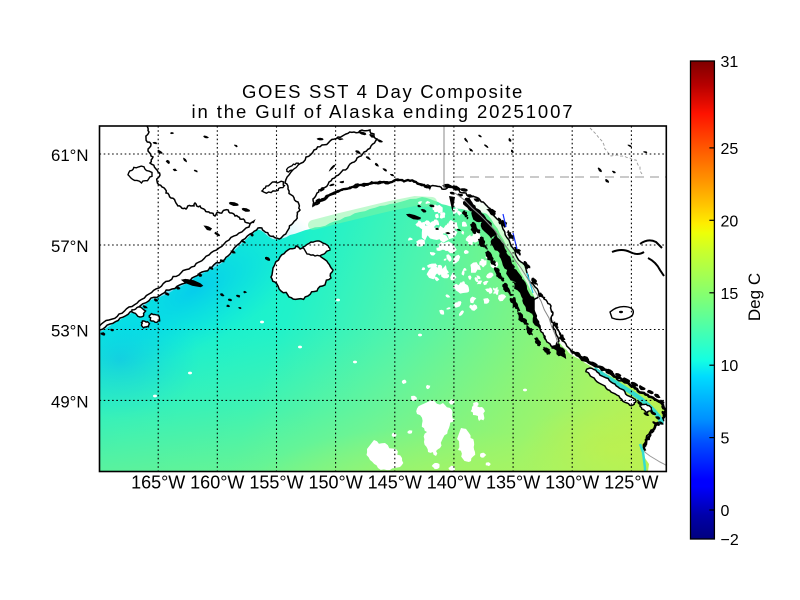  Describe the element at coordinates (572, 483) in the screenshot. I see `svg-text: 130°W` at that location.